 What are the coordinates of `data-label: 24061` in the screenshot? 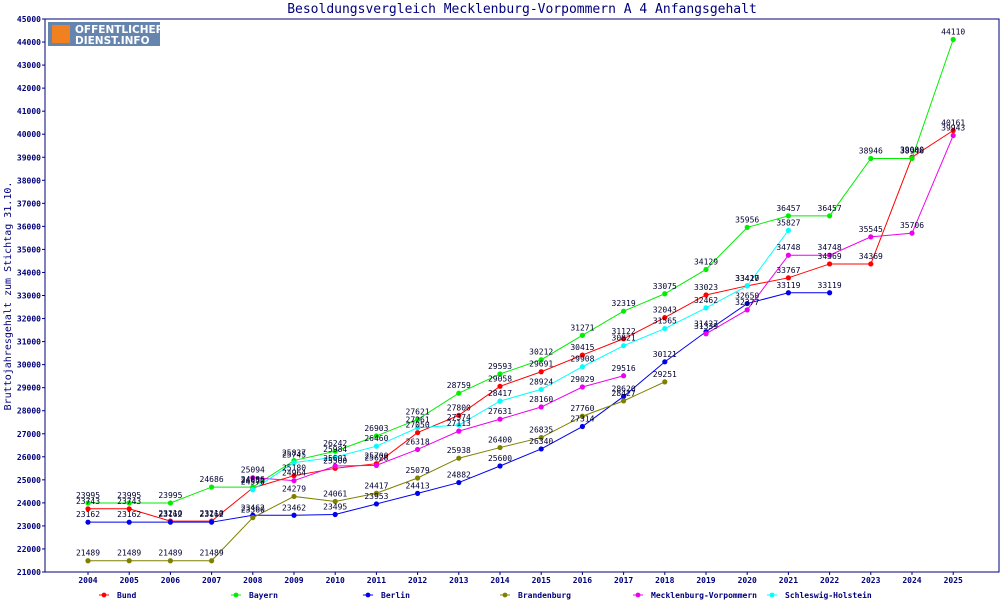 It's located at (335, 493).